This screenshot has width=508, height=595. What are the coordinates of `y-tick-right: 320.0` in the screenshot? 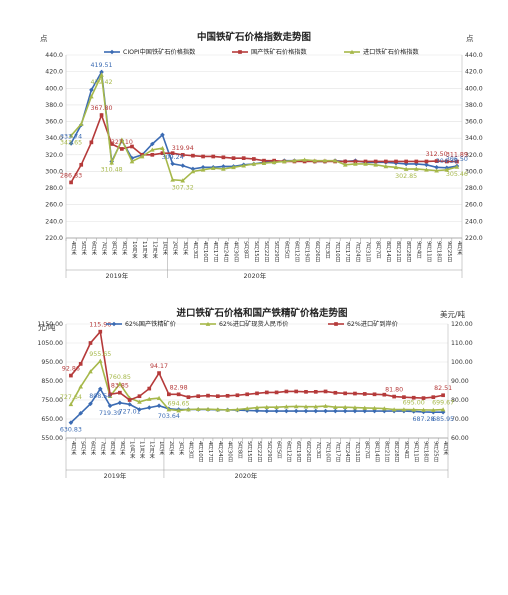 It's located at (474, 155).